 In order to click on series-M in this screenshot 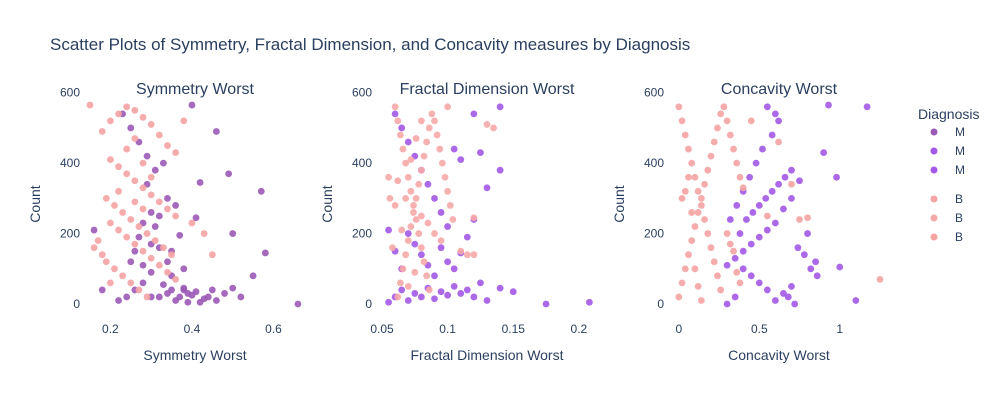, I will do `click(196, 204)`.